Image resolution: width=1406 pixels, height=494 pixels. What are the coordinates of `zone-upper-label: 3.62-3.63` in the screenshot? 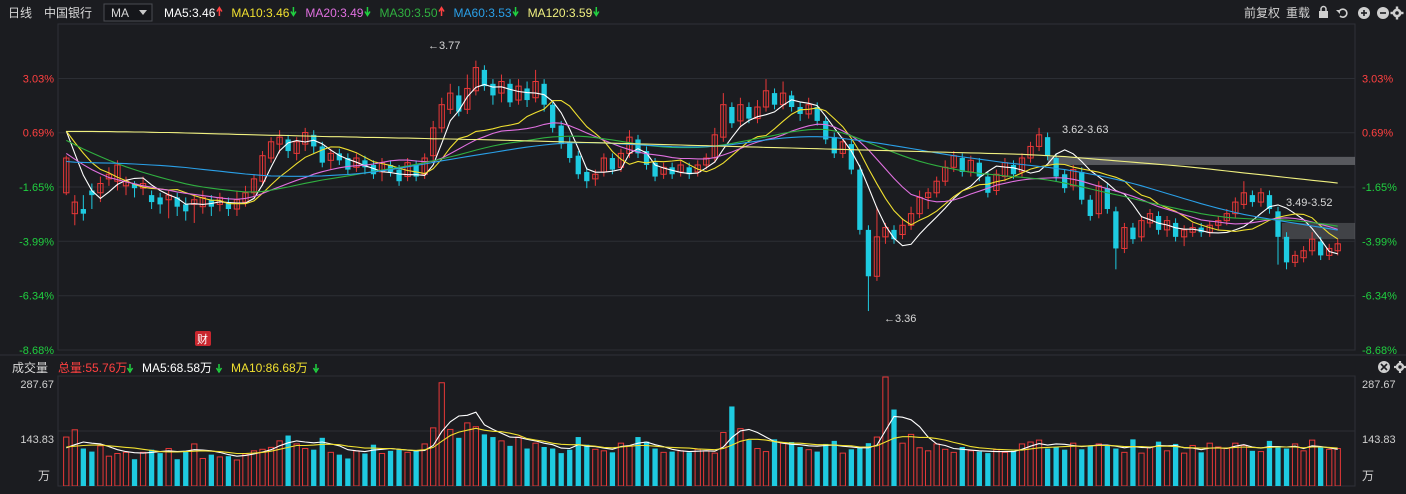 It's located at (1085, 130).